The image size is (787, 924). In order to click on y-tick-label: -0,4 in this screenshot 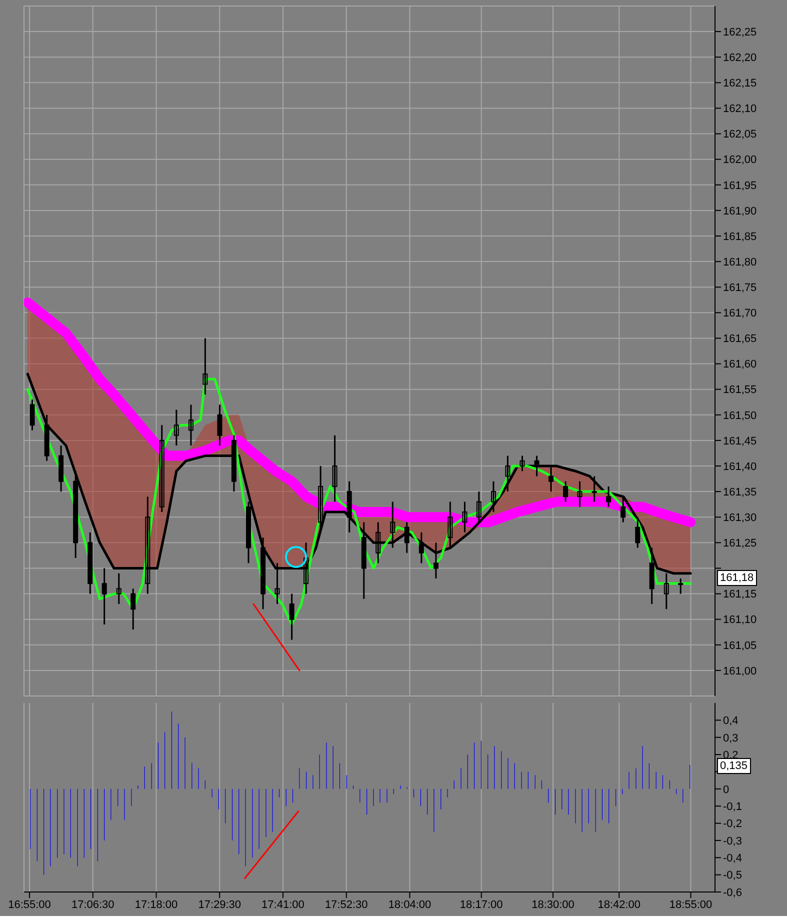, I will do `click(732, 858)`.